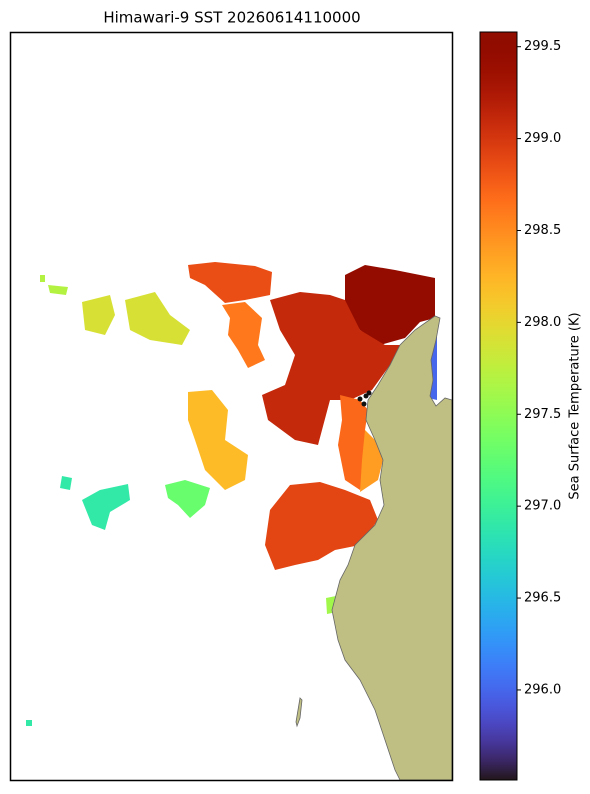  What do you see at coordinates (542, 689) in the screenshot?
I see `colorbar-tick-label: 296.0` at bounding box center [542, 689].